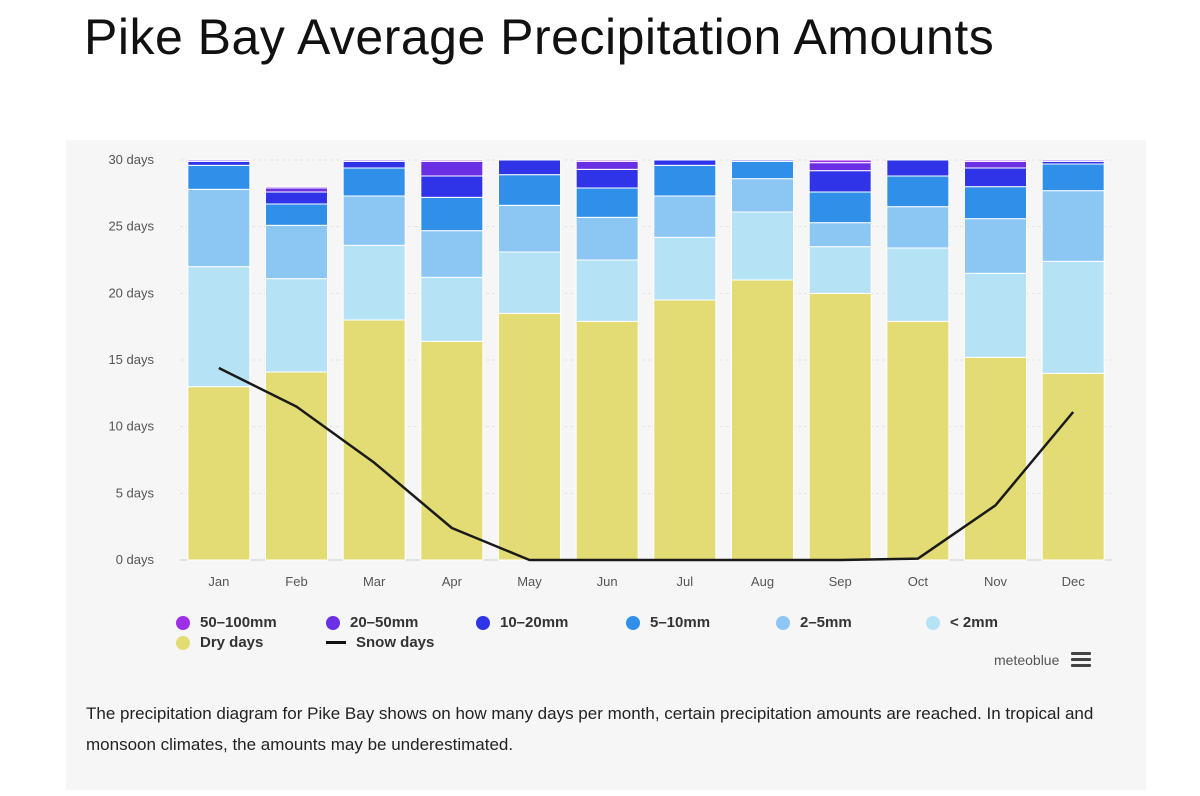 The height and width of the screenshot is (796, 1200). I want to click on x-tick-label: Oct, so click(918, 581).